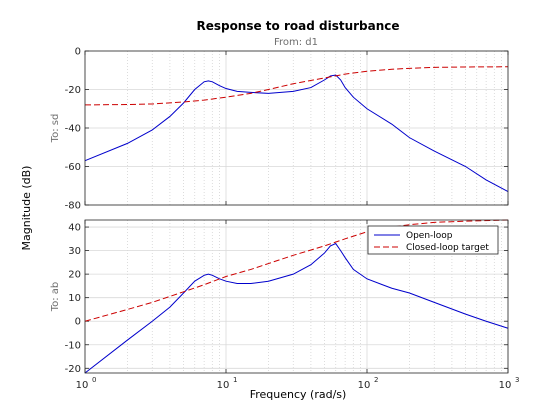  I want to click on series-line-closed-loop-target, so click(296, 86).